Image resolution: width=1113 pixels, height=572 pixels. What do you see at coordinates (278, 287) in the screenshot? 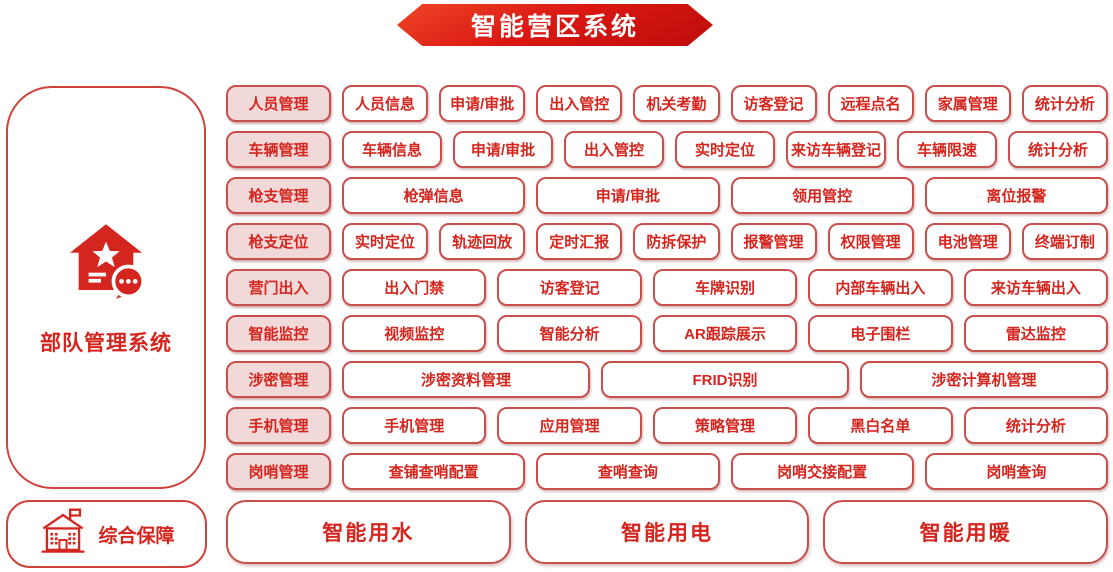
I see `category-box: 营门出入` at bounding box center [278, 287].